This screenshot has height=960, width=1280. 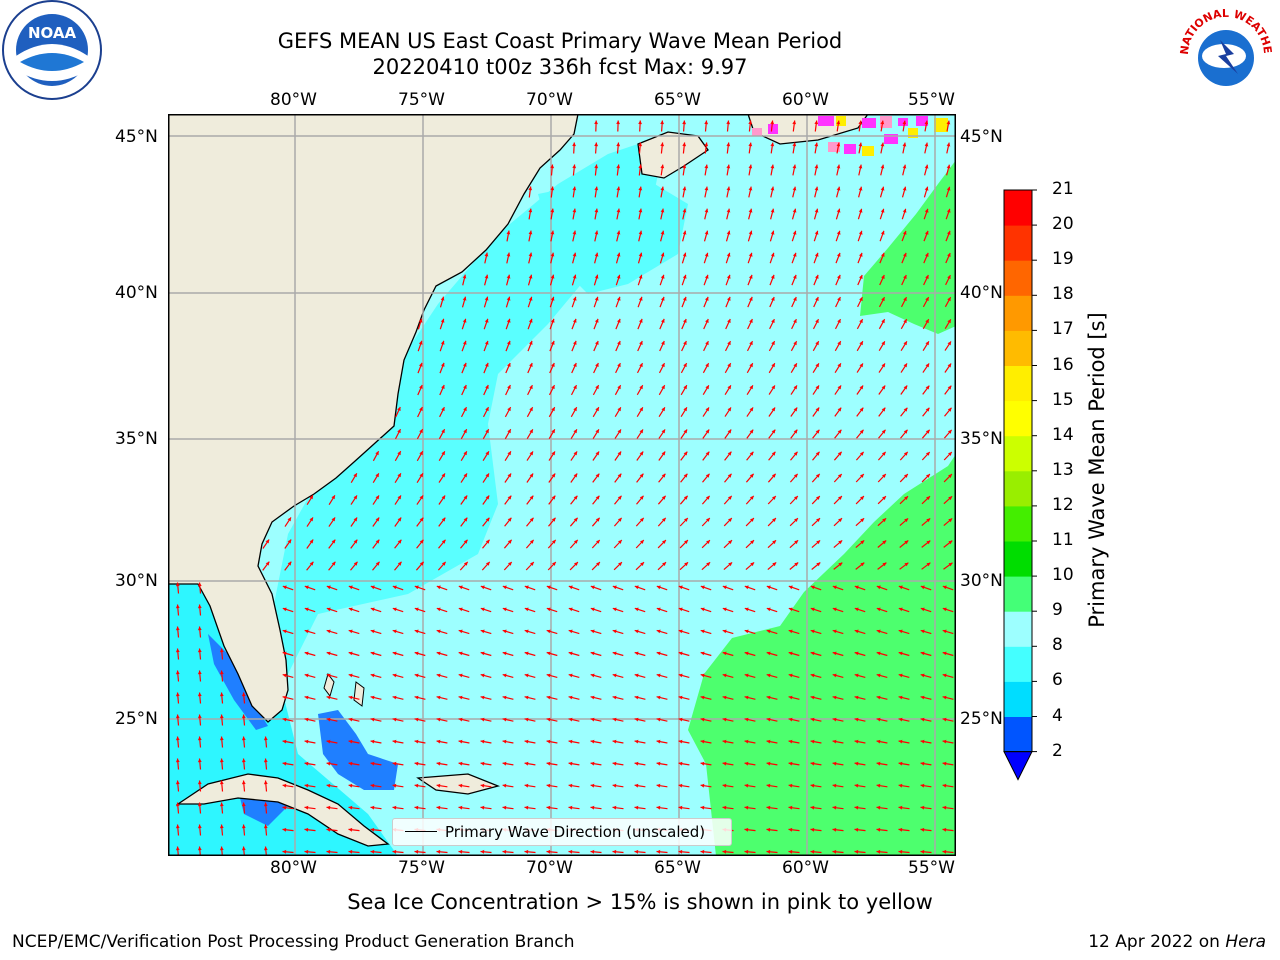 What do you see at coordinates (1063, 364) in the screenshot?
I see `colorbar-tick: 16` at bounding box center [1063, 364].